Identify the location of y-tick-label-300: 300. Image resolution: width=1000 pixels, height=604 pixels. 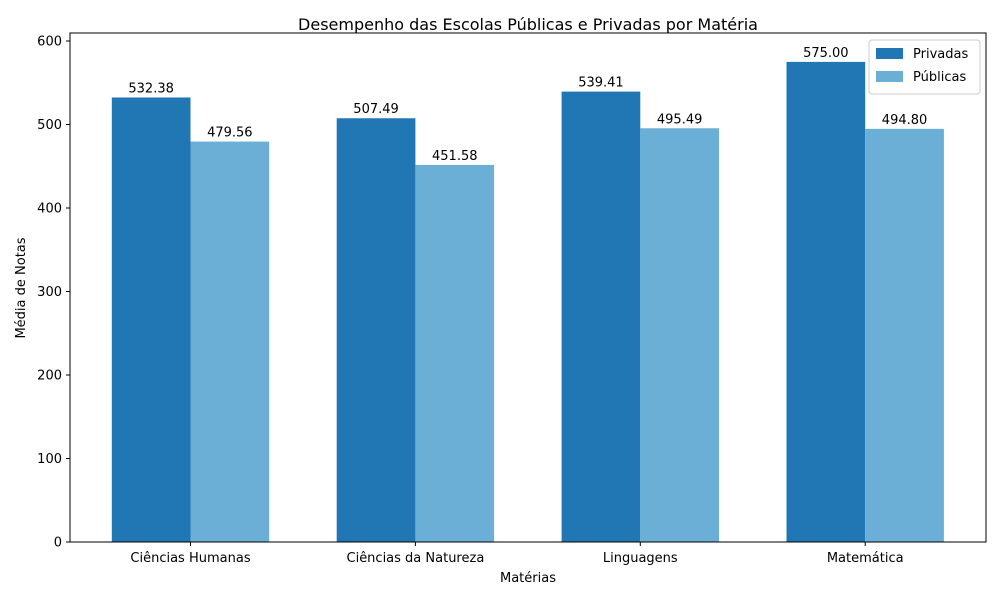
(49, 292).